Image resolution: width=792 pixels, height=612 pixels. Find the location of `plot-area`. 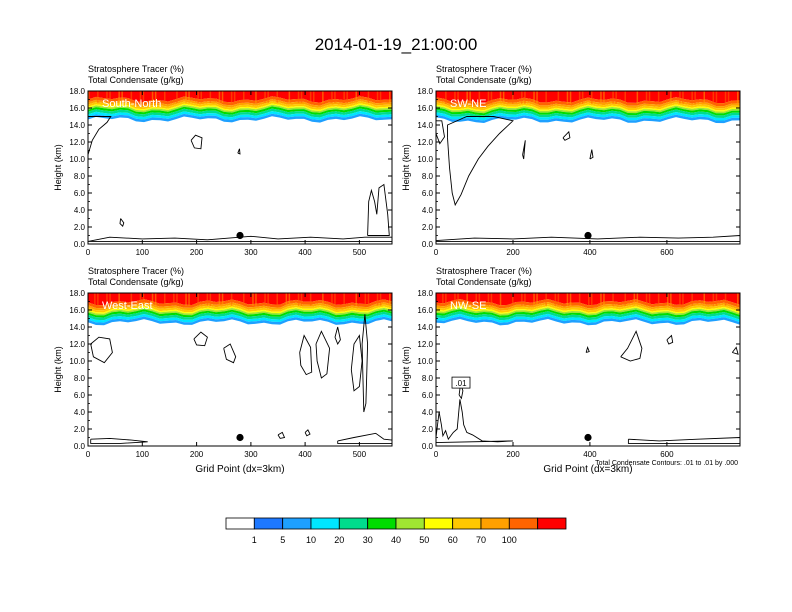

plot-area is located at coordinates (240, 167).